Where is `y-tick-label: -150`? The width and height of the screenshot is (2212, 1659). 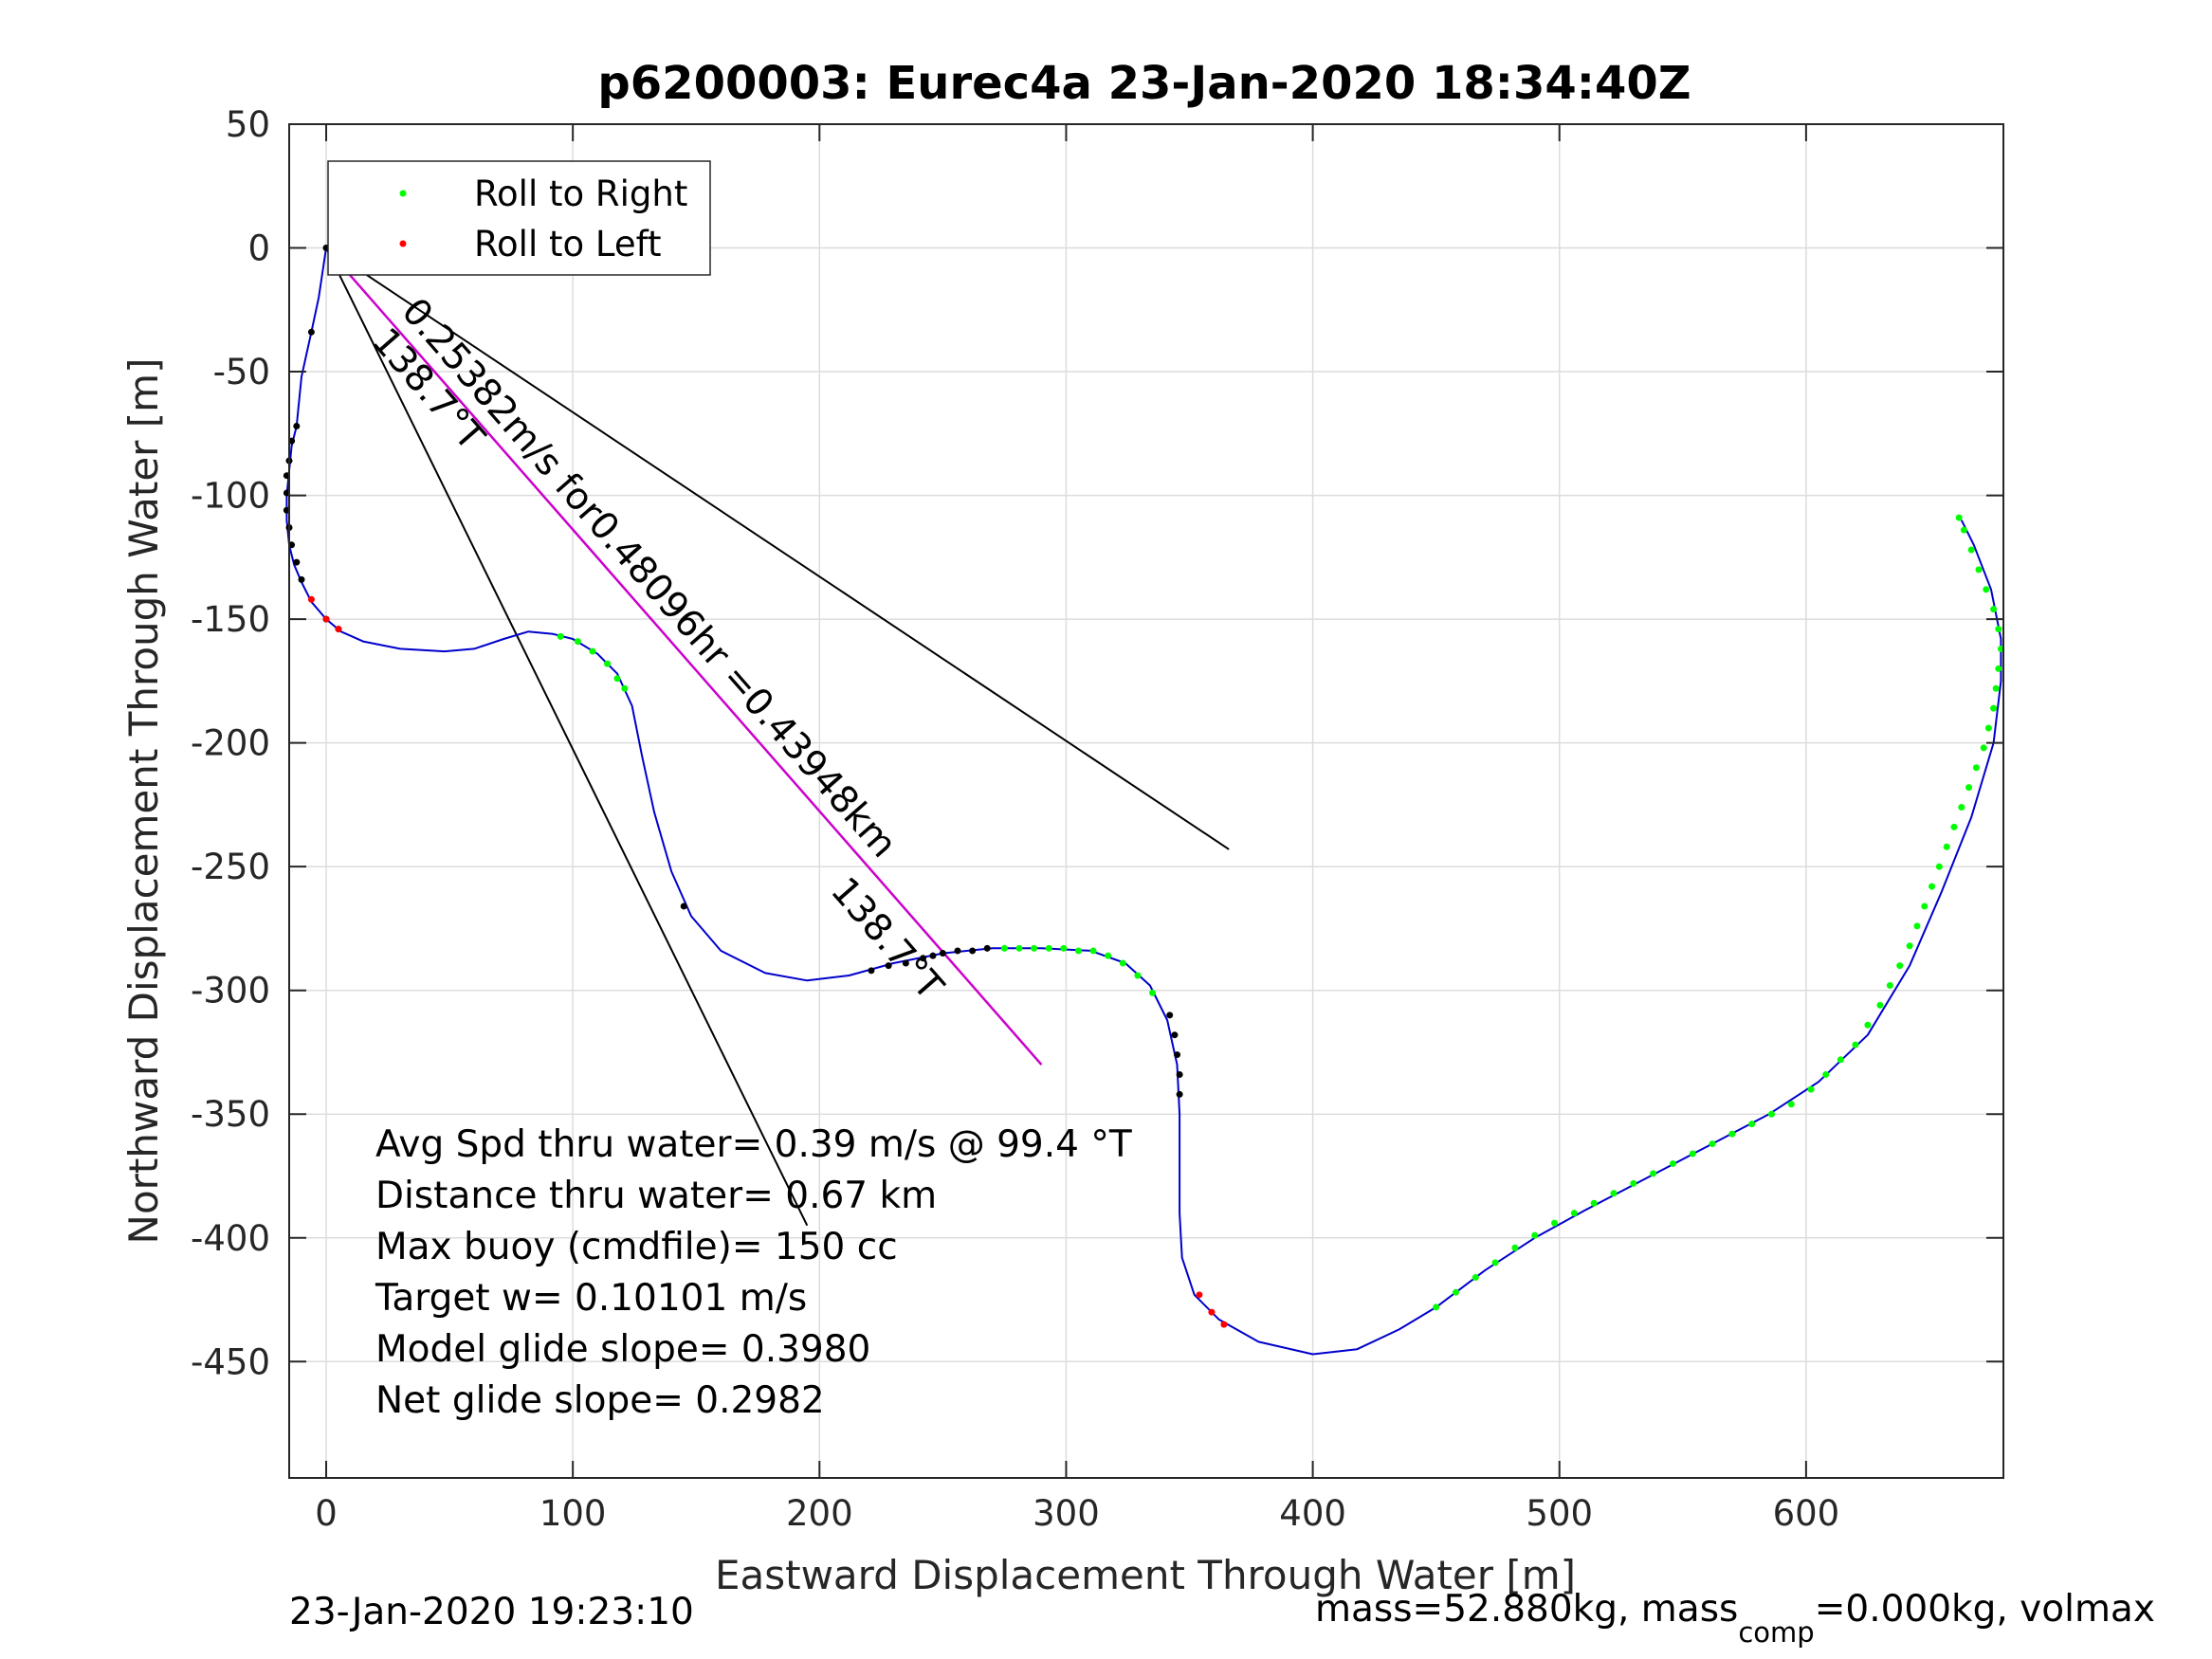 y-tick-label: -150 is located at coordinates (230, 619).